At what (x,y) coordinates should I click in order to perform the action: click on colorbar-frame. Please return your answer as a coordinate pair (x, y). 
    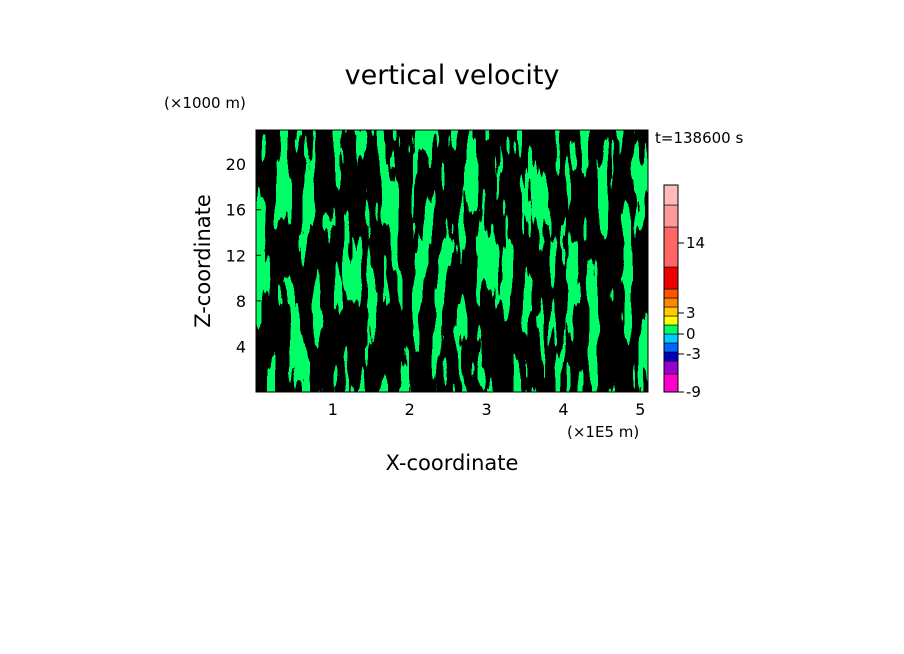
    Looking at the image, I should click on (671, 288).